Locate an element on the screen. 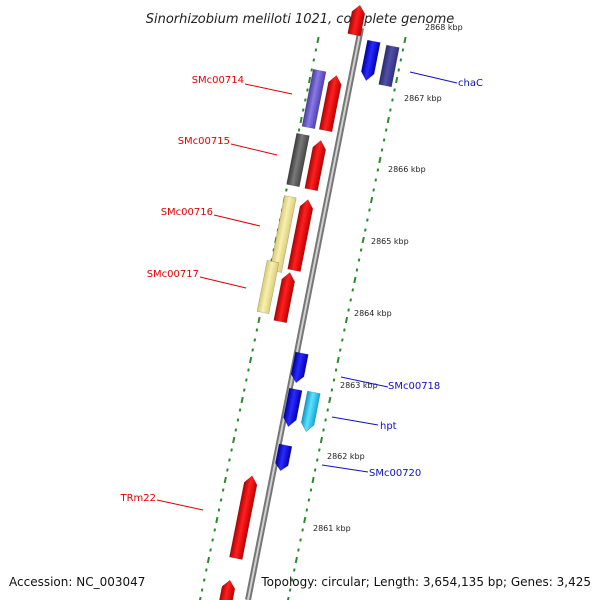  gene-label-smc00716: SMc00716 is located at coordinates (187, 212).